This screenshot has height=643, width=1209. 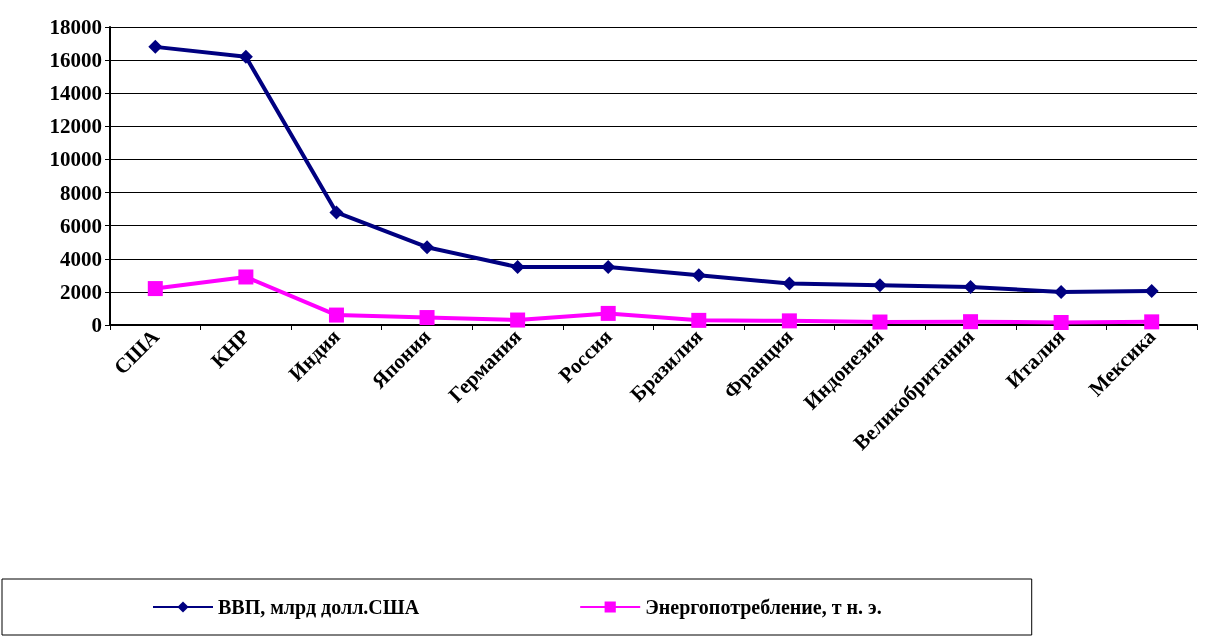 What do you see at coordinates (319, 607) in the screenshot?
I see `legend-label: ВВП, млрд долл.США` at bounding box center [319, 607].